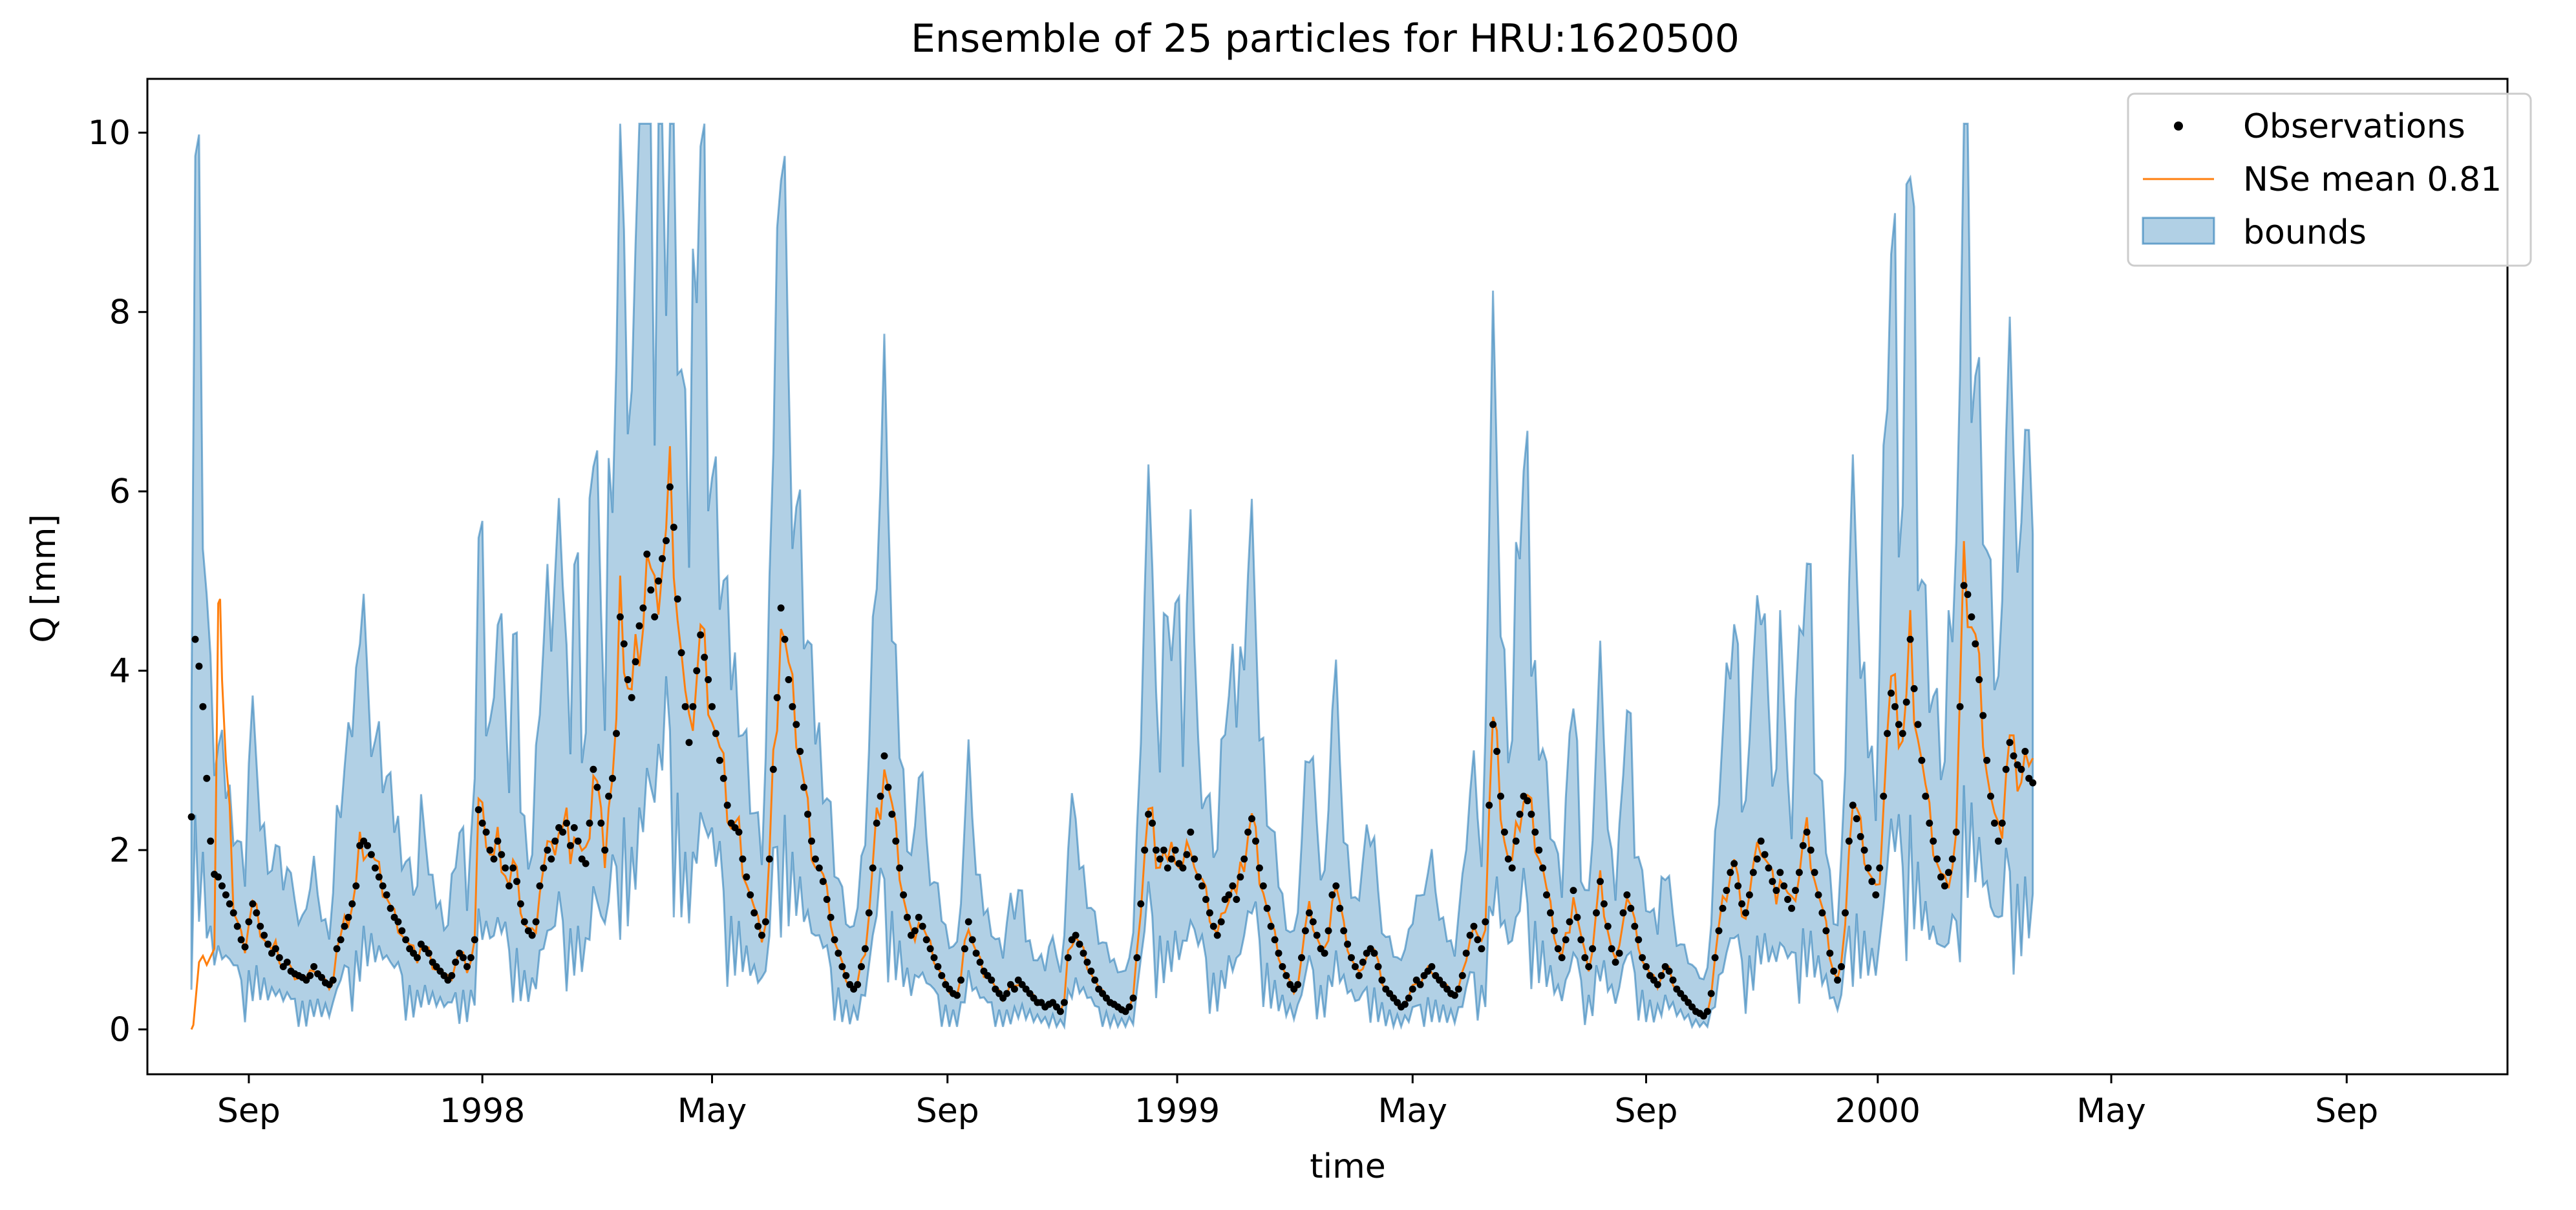 Image resolution: width=2576 pixels, height=1210 pixels. I want to click on x-tick-label-4: 1999, so click(1177, 1111).